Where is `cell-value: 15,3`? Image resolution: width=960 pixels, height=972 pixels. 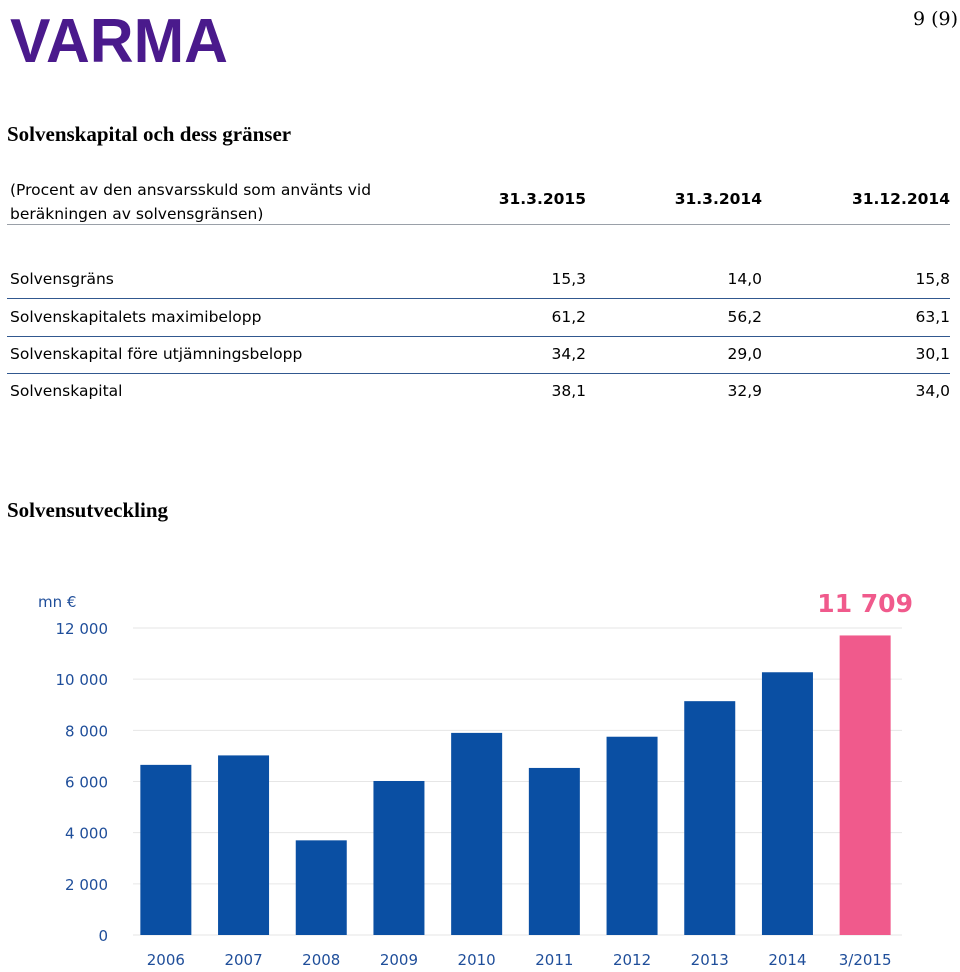
cell-value: 15,3 is located at coordinates (568, 279).